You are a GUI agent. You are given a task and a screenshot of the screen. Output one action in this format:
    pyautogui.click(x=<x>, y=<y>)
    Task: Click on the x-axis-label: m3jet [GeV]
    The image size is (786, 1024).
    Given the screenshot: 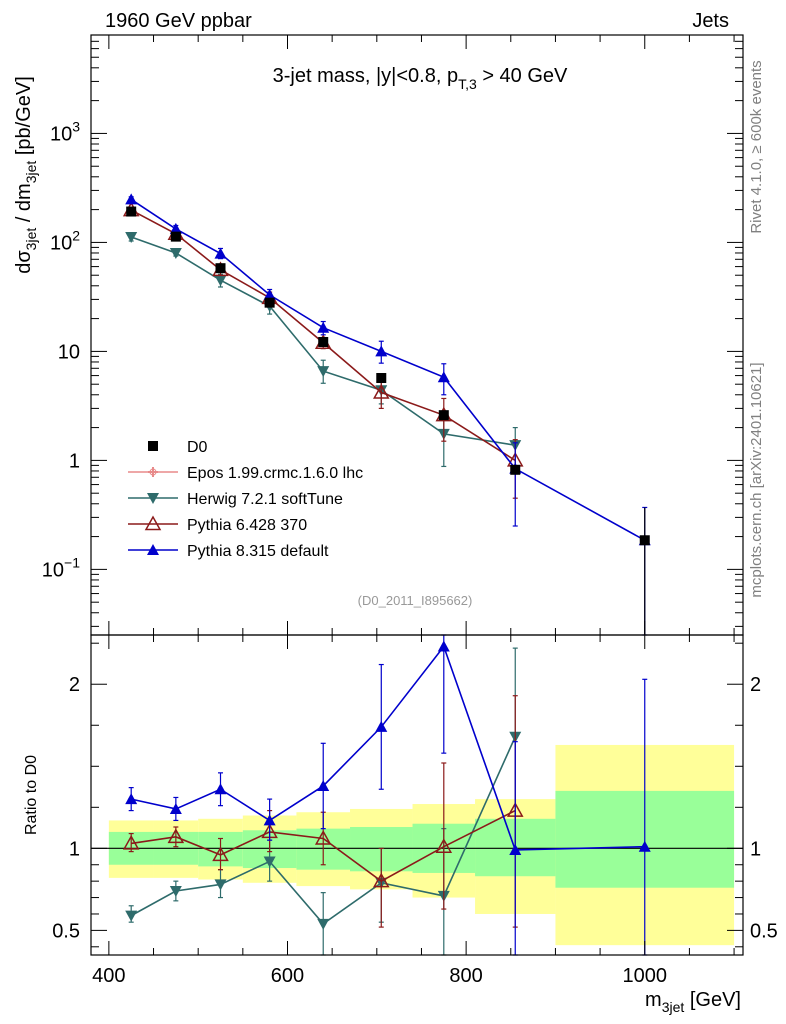 What is the action you would take?
    pyautogui.click(x=693, y=1002)
    